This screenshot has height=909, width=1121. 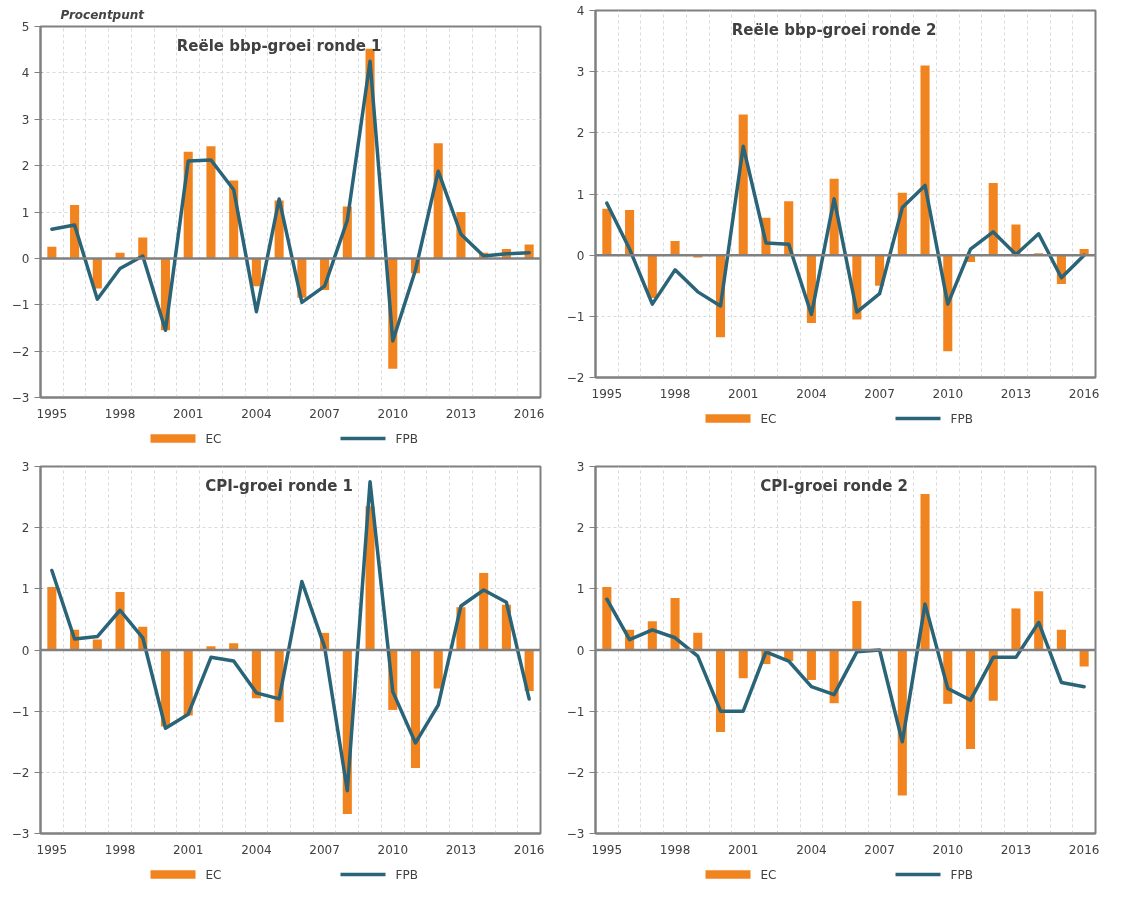 I want to click on y-tick-label: 5, so click(x=25, y=27).